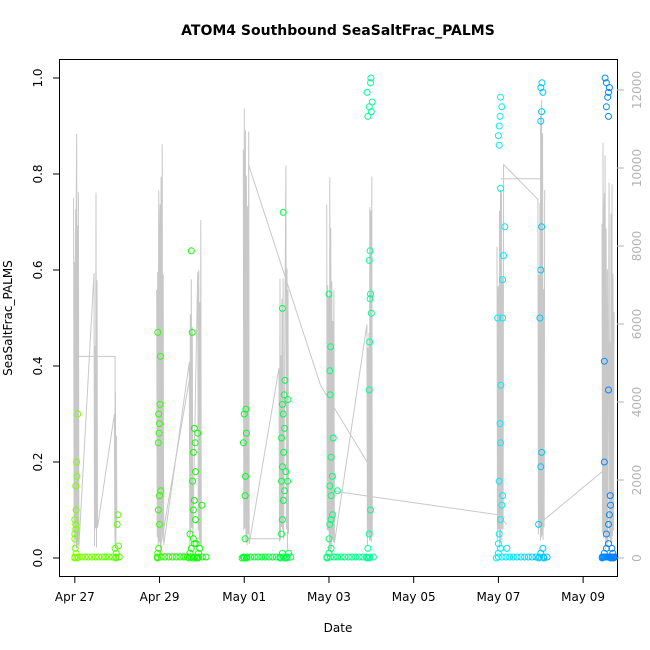 Image resolution: width=650 pixels, height=650 pixels. Describe the element at coordinates (38, 173) in the screenshot. I see `y-tick-label: 0.8` at that location.